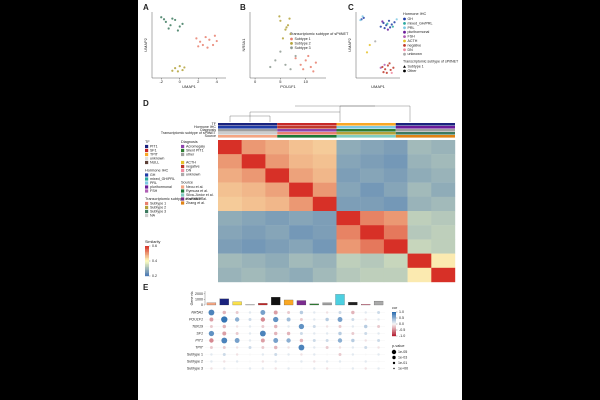 This screenshot has width=600, height=400. I want to click on legend-label: Subtype 3, so click(158, 211).